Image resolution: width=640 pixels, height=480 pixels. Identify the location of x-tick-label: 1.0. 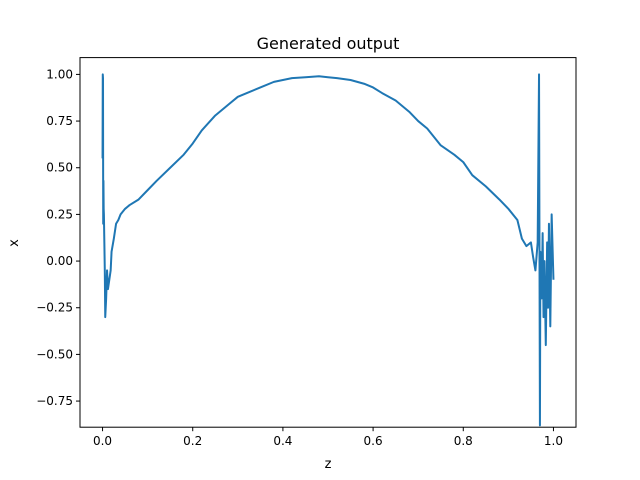
(553, 441).